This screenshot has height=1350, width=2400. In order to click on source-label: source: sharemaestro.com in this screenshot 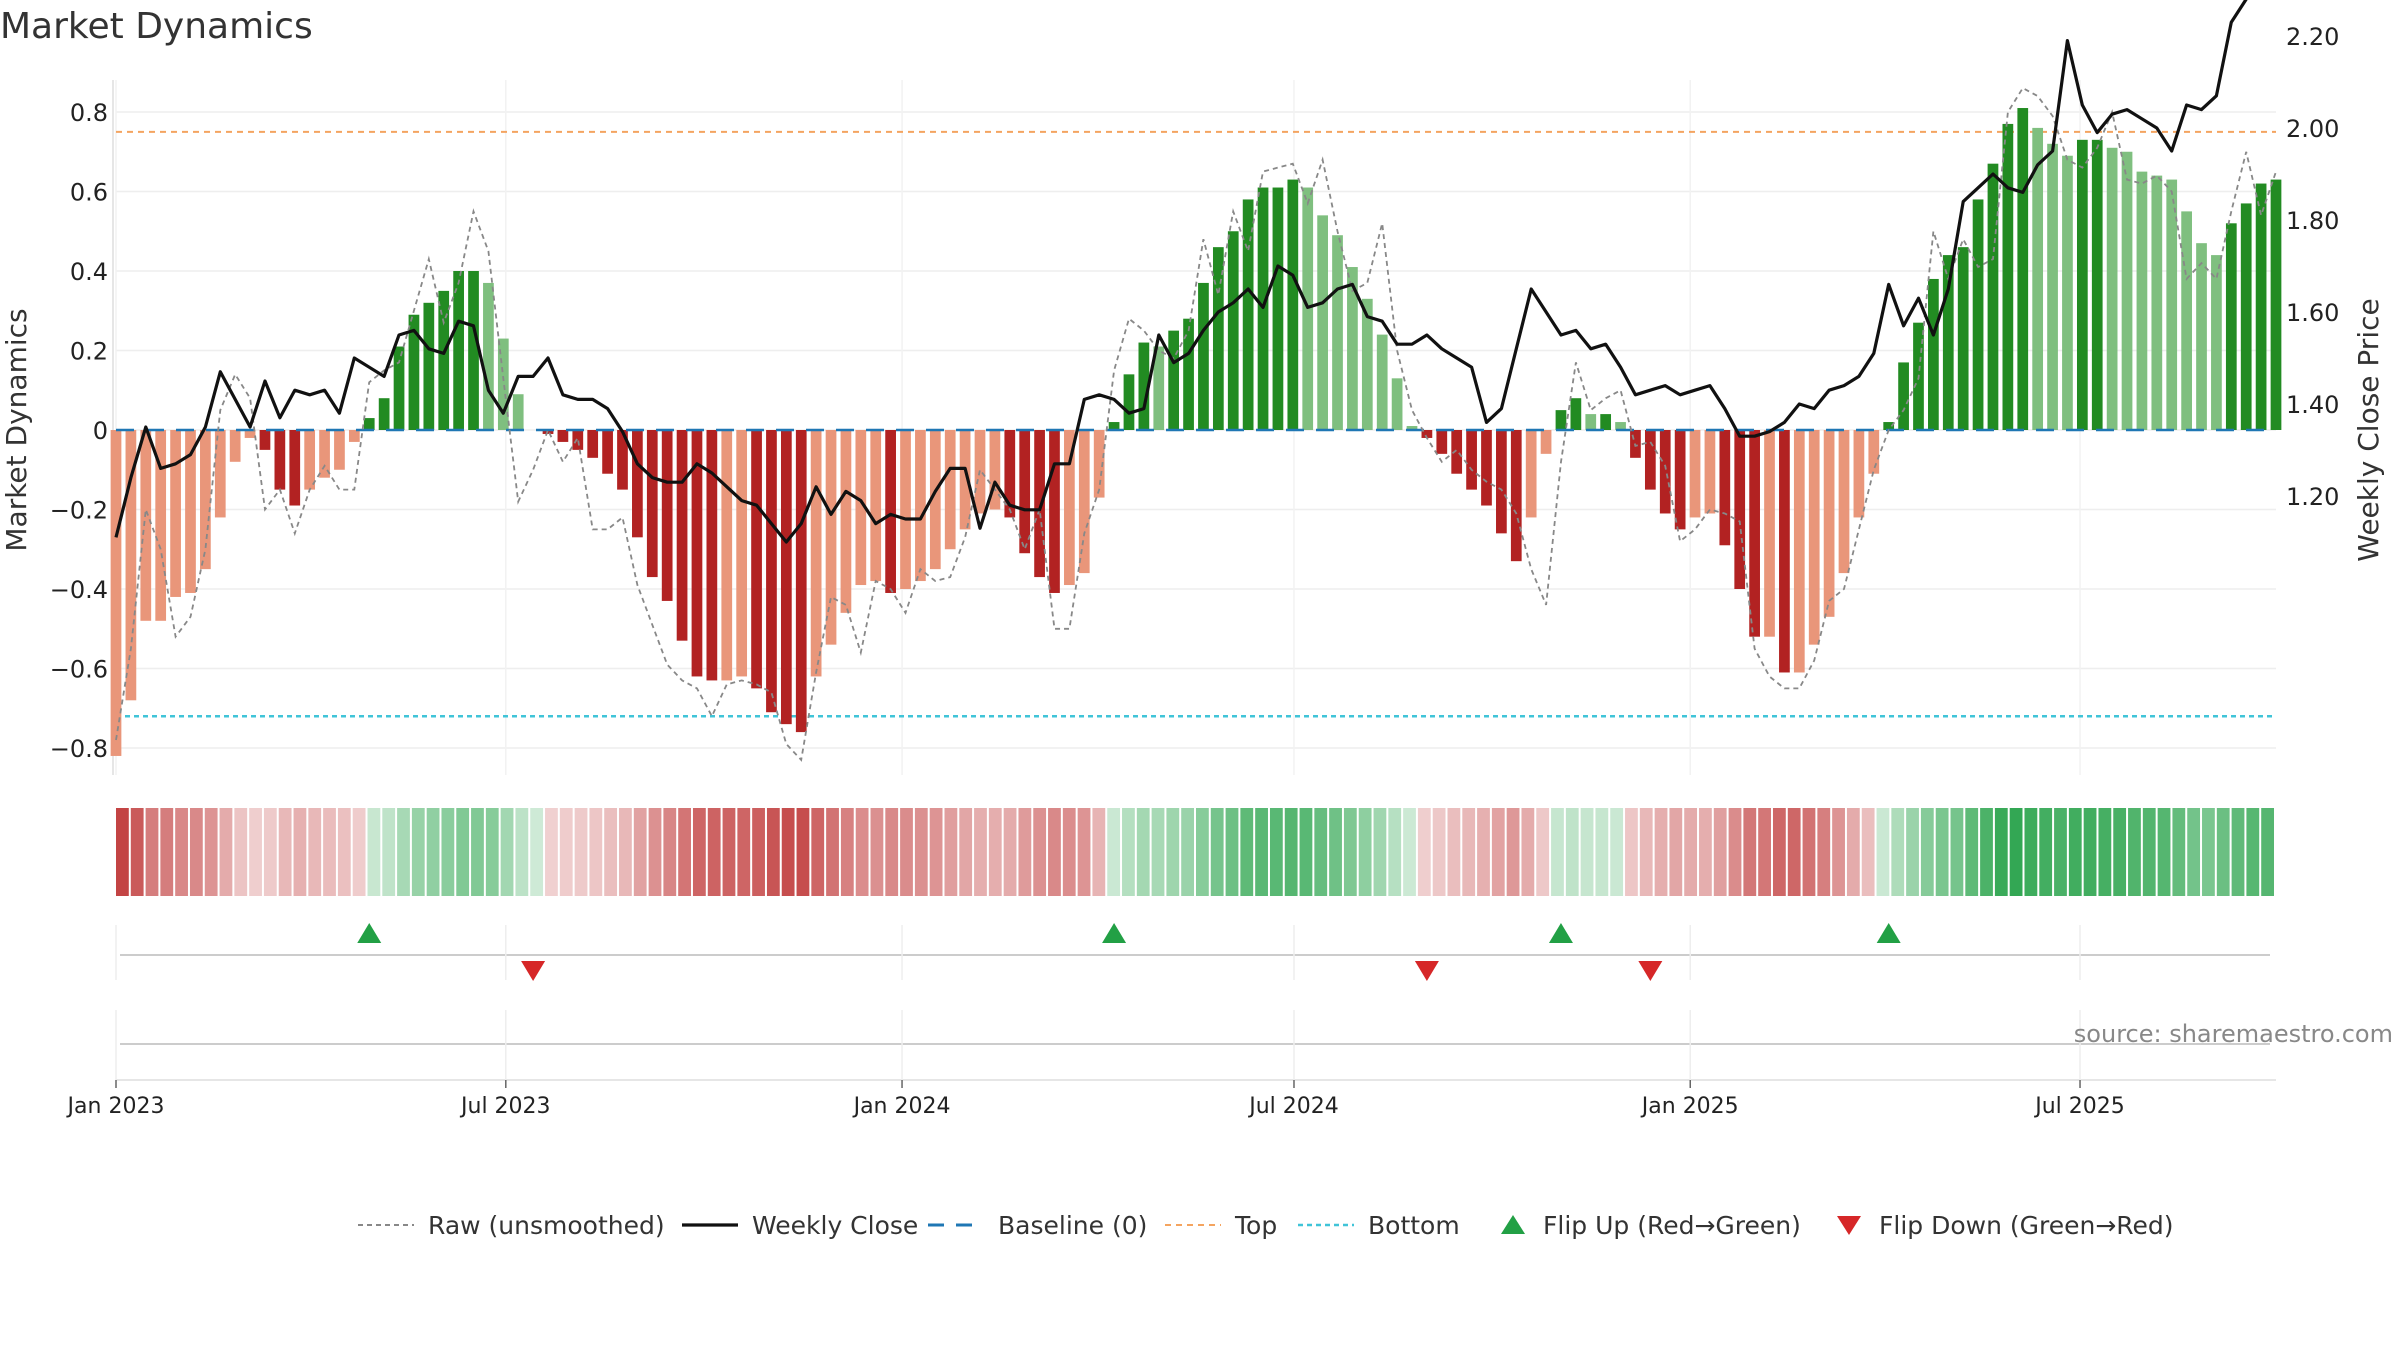, I will do `click(2233, 1034)`.